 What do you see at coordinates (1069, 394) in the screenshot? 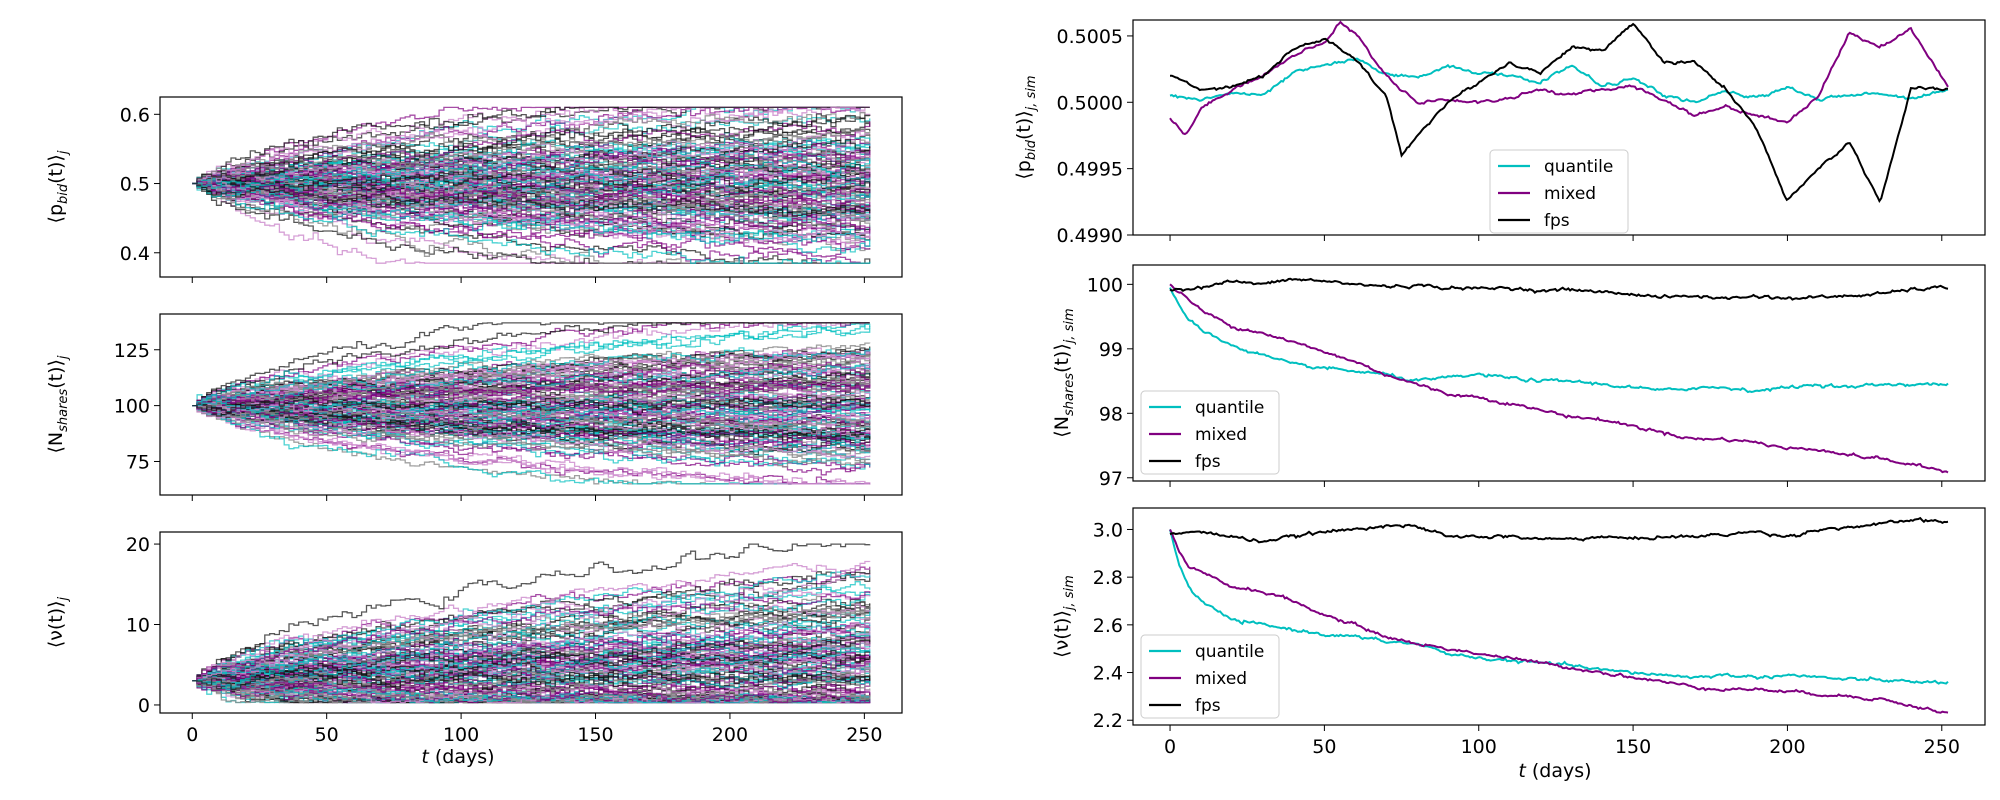
I see `y-axis-label-sub: shares` at bounding box center [1069, 394].